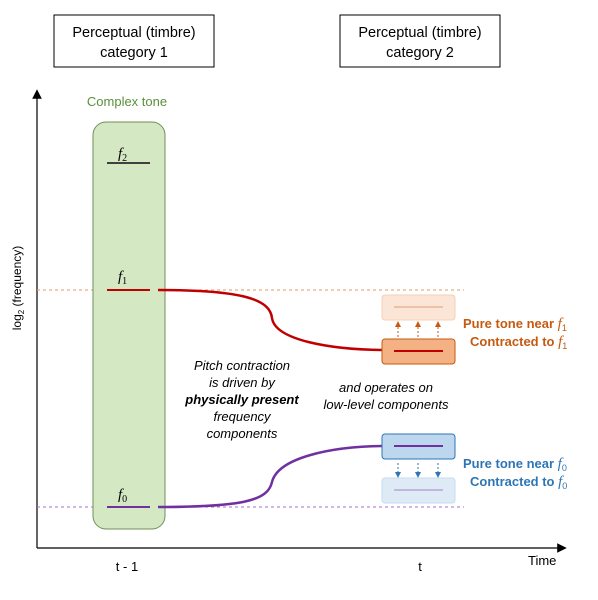  Describe the element at coordinates (18, 288) in the screenshot. I see `y-axis-label: log2 (frequency)` at that location.